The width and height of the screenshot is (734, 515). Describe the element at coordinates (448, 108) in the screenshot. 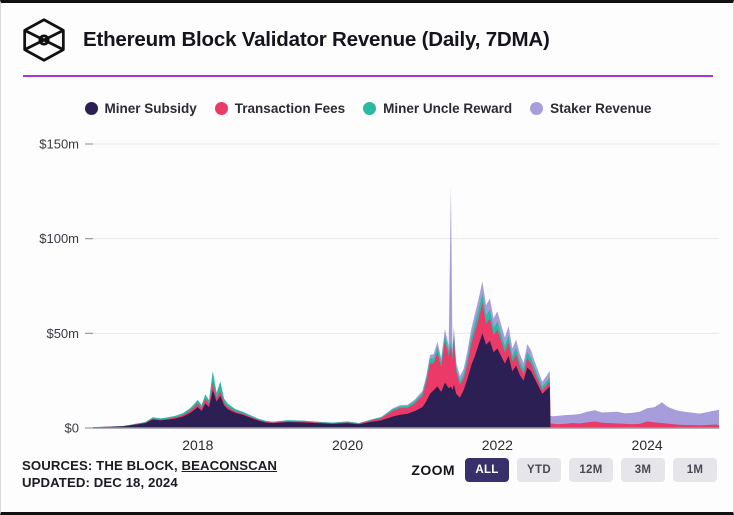

I see `legend-label: Miner Uncle Reward` at that location.